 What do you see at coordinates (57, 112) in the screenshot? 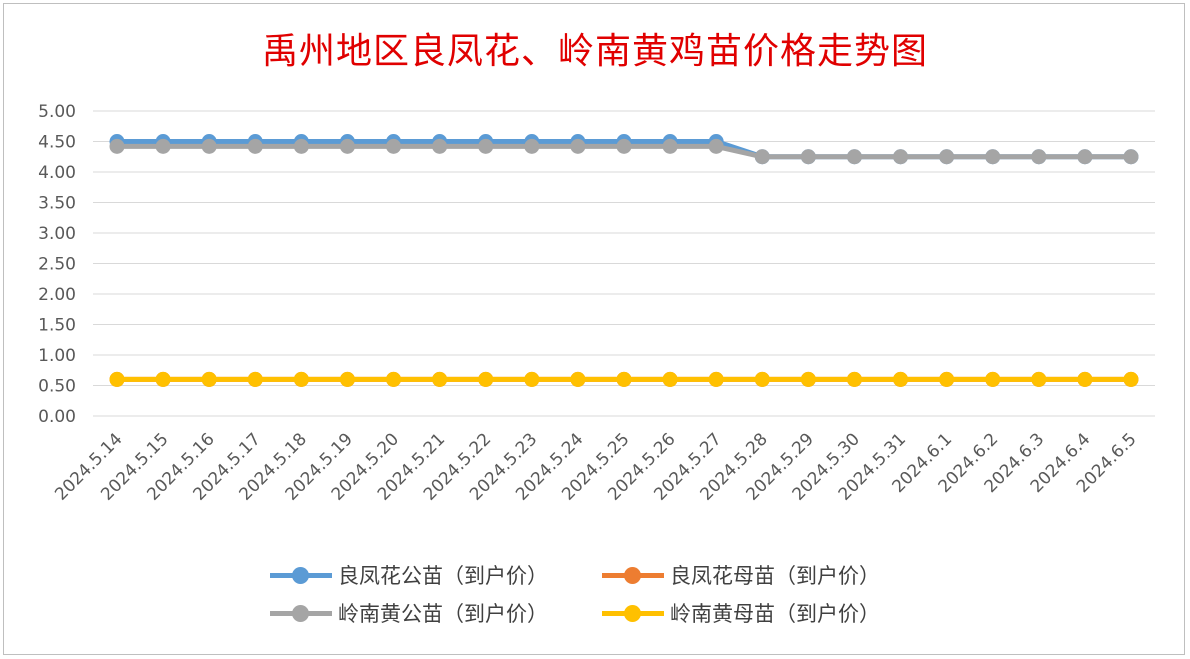
I see `y-tick-label: 5.00` at bounding box center [57, 112].